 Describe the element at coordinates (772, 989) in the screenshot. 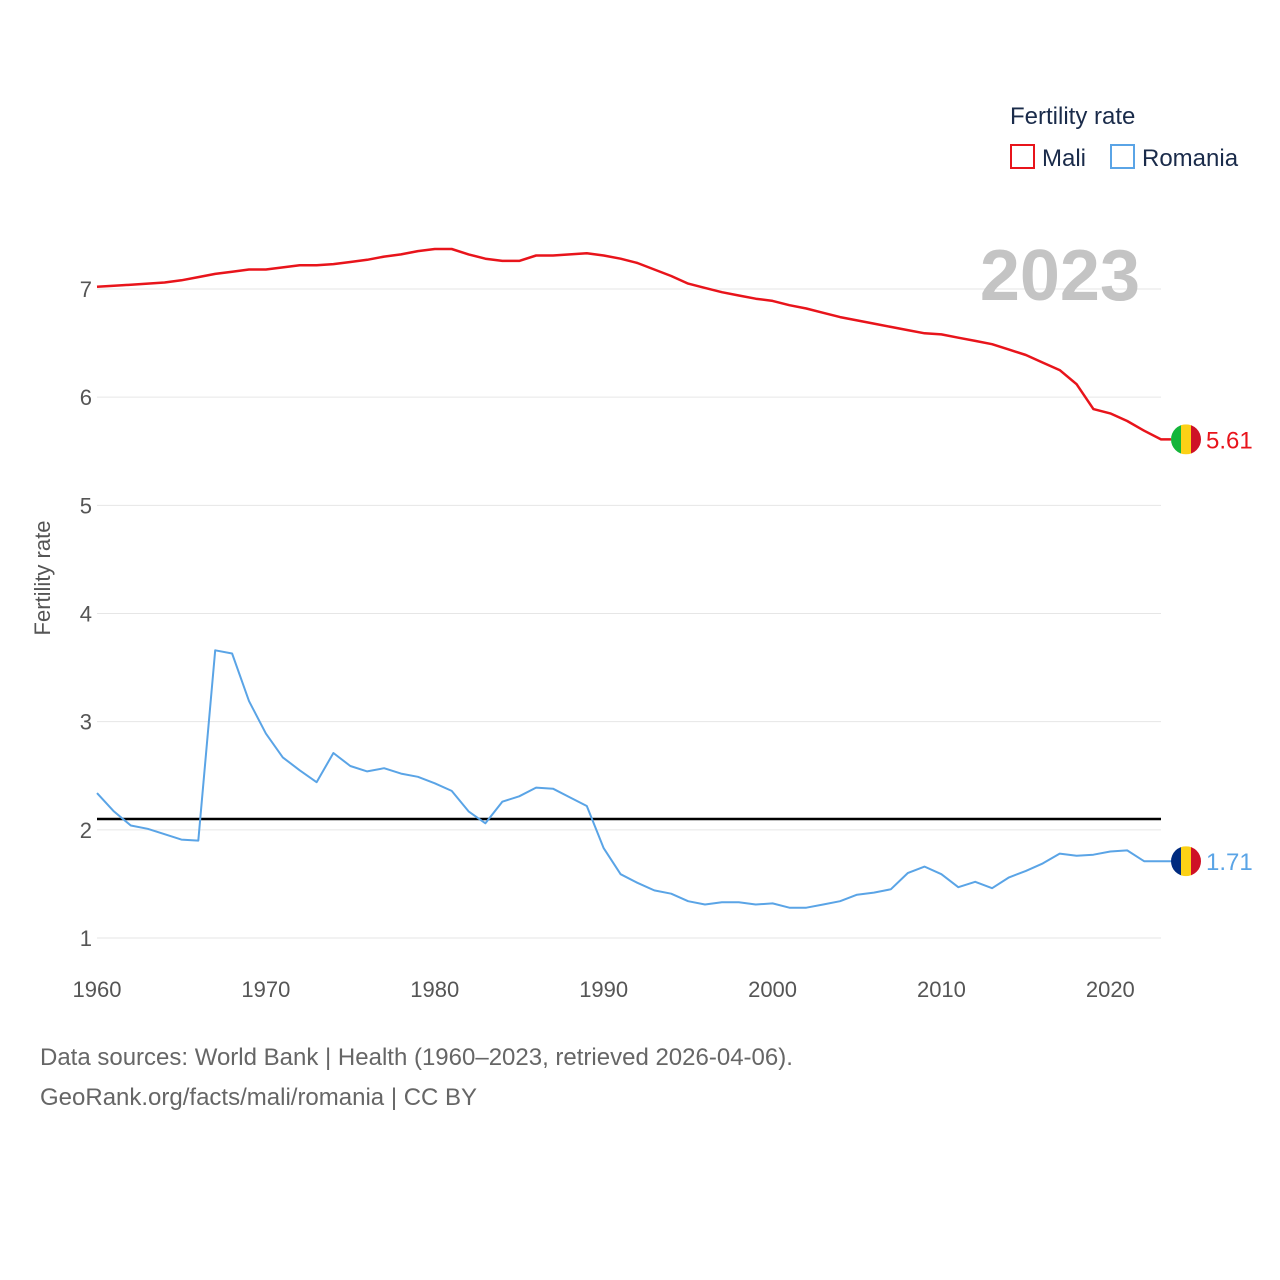

I see `x-tick-label: 2000` at that location.